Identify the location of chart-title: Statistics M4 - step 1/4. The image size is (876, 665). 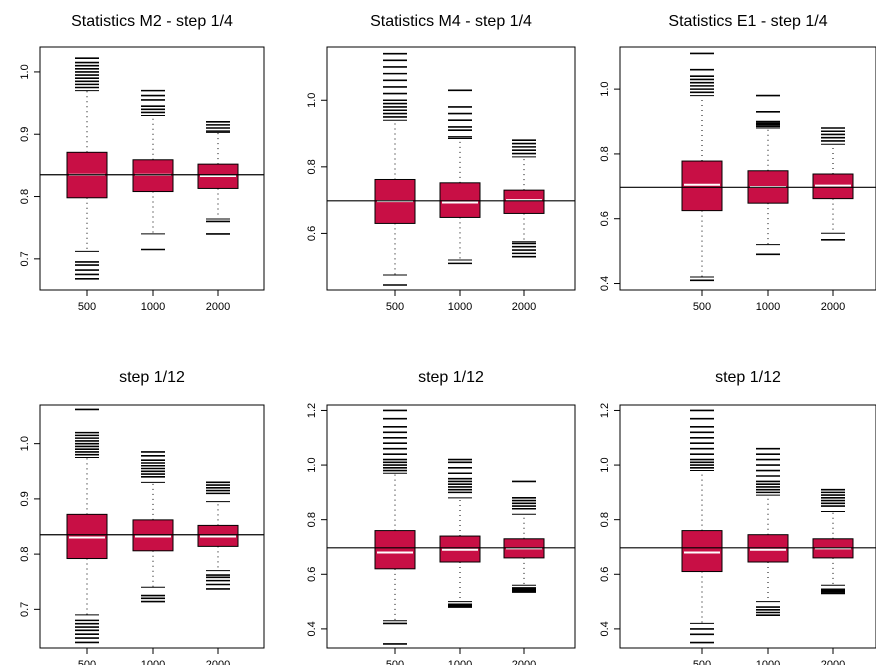
(451, 21).